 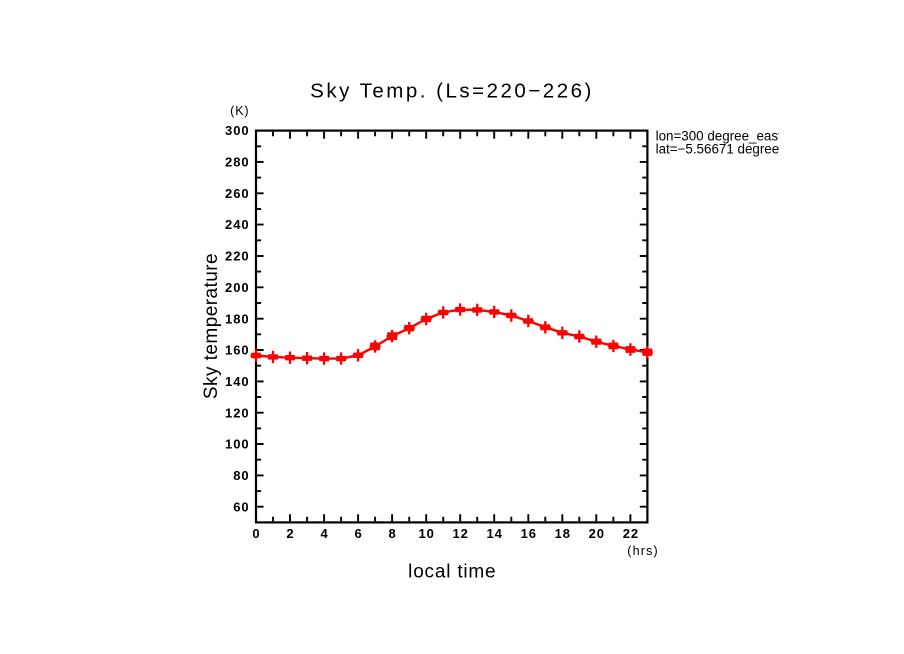 What do you see at coordinates (256, 533) in the screenshot?
I see `svg-text: 0` at bounding box center [256, 533].